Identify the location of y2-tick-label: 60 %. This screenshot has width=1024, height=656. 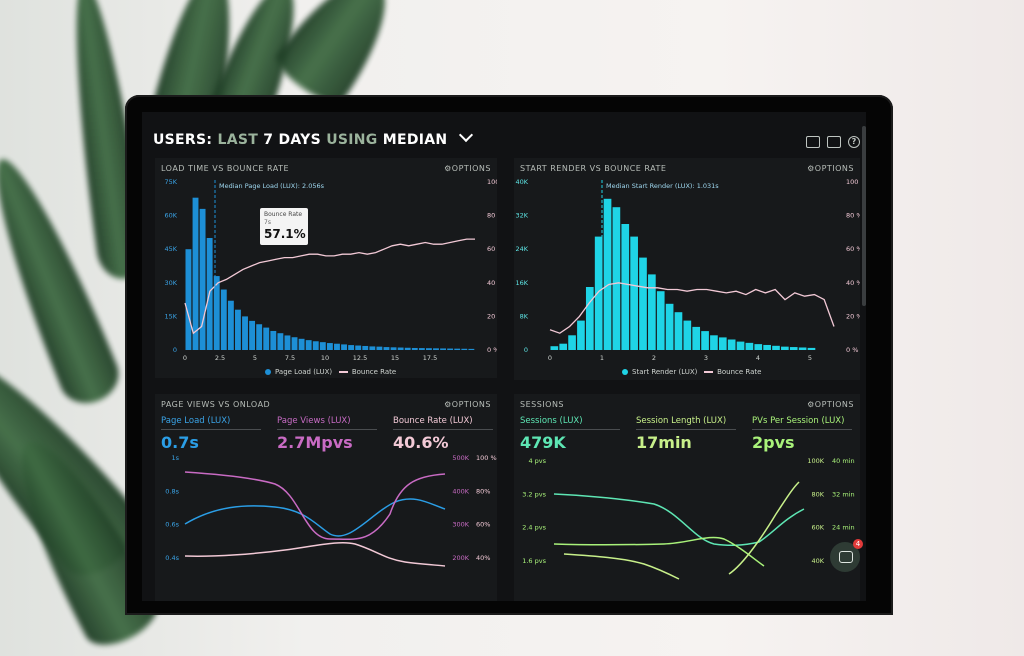
(853, 249).